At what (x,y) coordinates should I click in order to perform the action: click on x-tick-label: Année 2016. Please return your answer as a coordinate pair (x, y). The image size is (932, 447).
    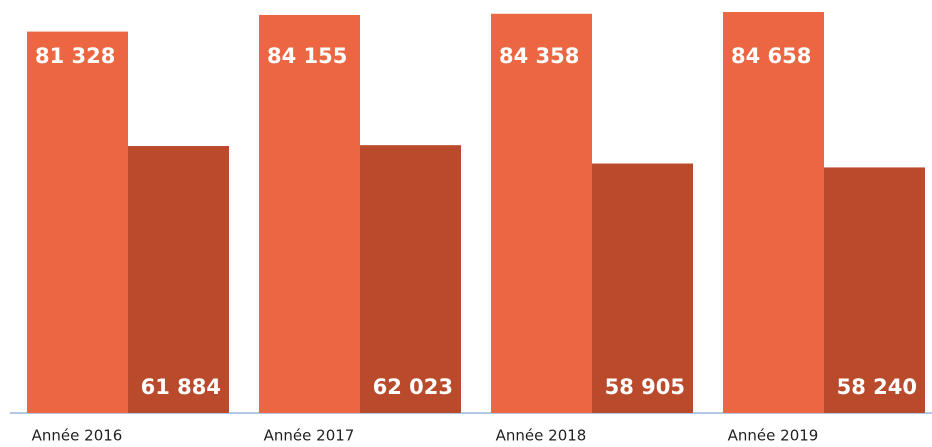
    Looking at the image, I should click on (77, 436).